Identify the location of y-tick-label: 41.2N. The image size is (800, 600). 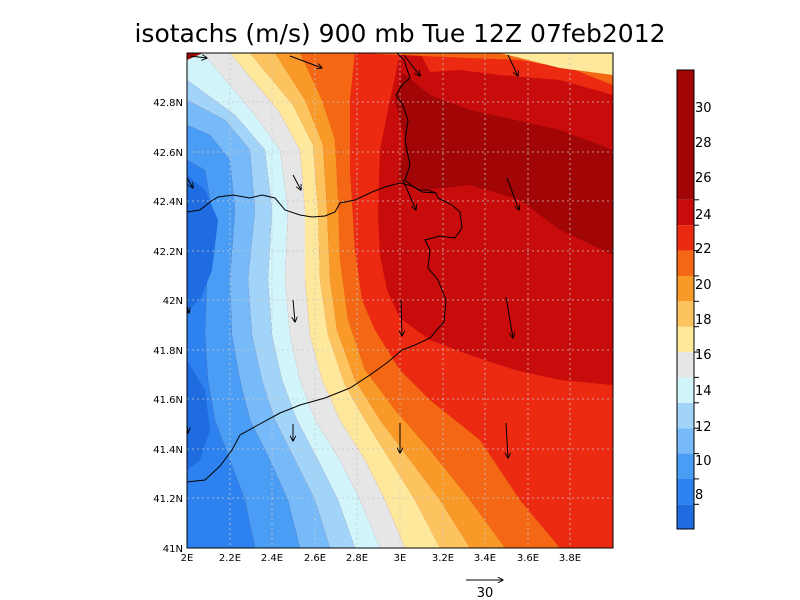
(168, 499).